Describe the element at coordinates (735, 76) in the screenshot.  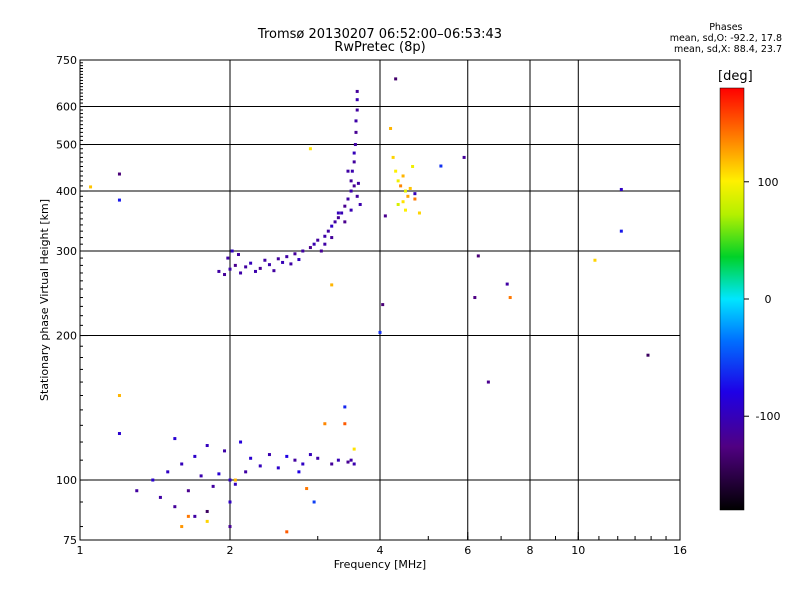
I see `colorbar-title: [deg]` at that location.